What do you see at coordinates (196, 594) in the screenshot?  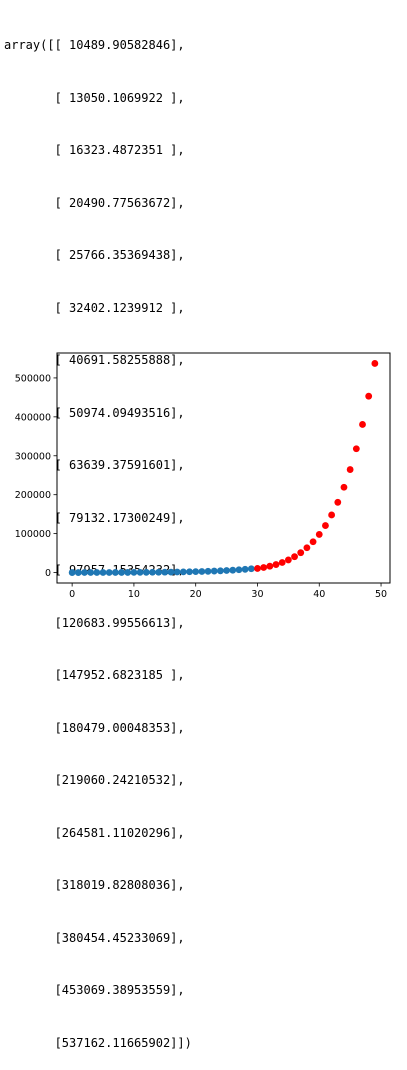 I see `x-tick-label: 20` at bounding box center [196, 594].